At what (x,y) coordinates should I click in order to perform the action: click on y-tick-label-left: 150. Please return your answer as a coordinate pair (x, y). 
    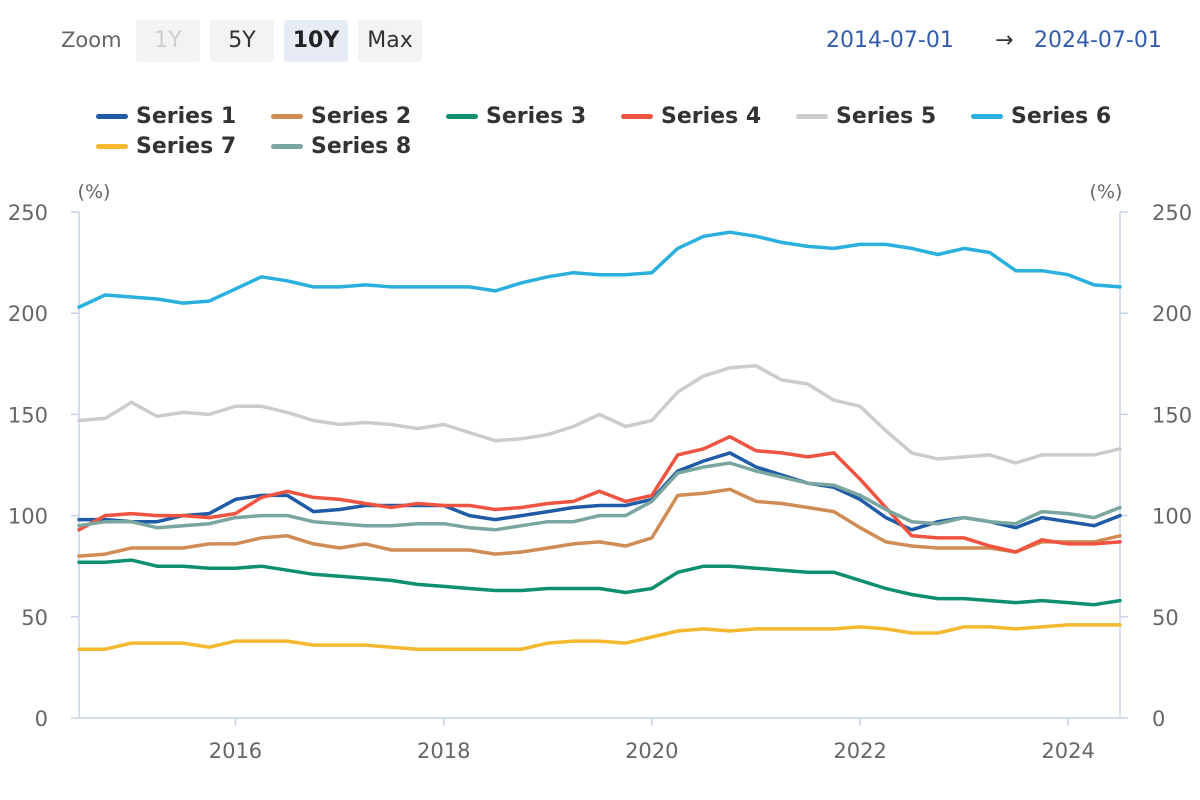
    Looking at the image, I should click on (28, 415).